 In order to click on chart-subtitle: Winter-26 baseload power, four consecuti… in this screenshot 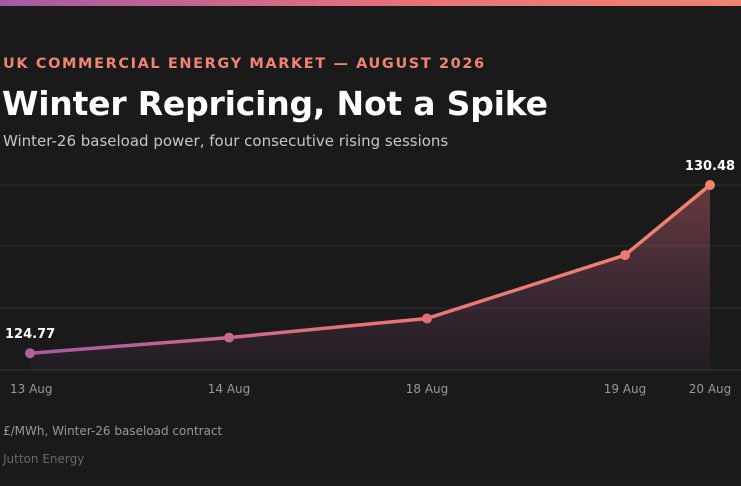, I will do `click(226, 141)`.